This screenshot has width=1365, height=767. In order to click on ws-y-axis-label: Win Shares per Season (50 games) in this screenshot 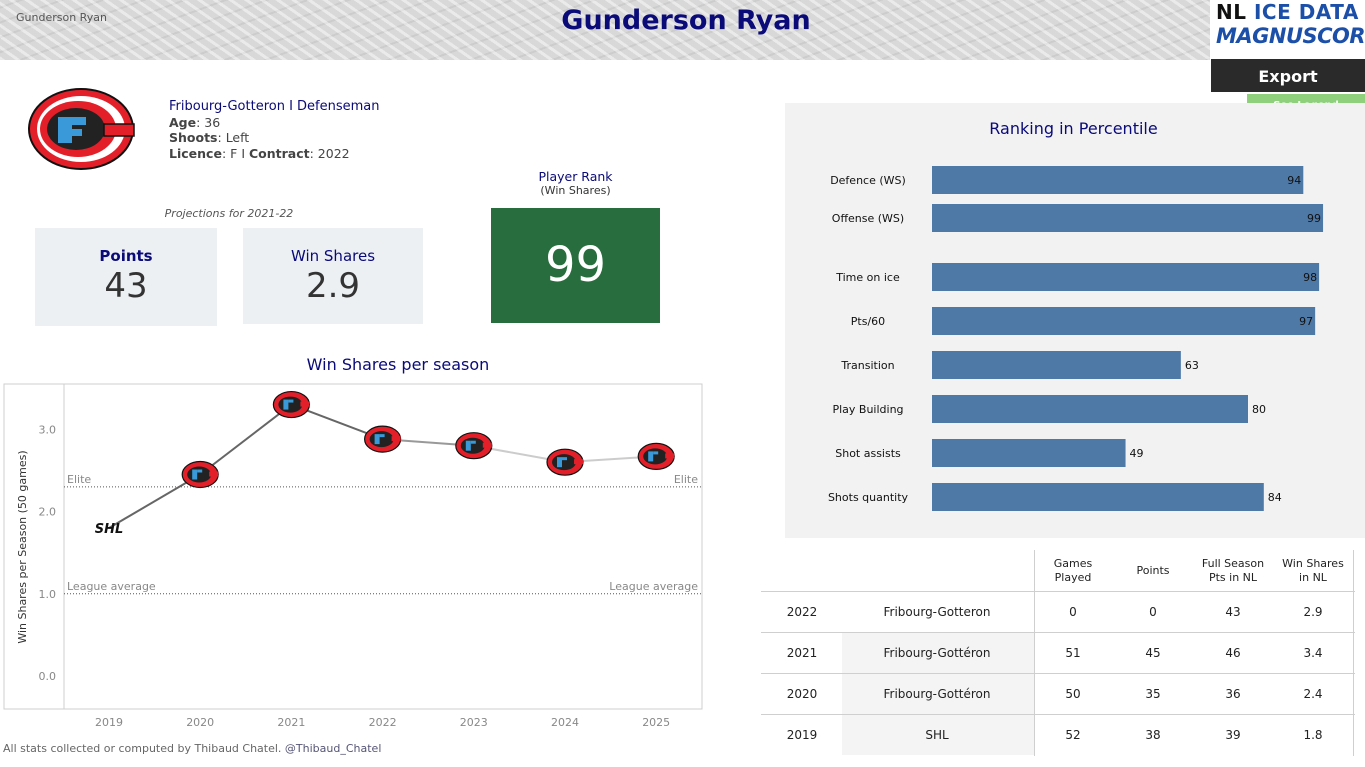, I will do `click(22, 546)`.